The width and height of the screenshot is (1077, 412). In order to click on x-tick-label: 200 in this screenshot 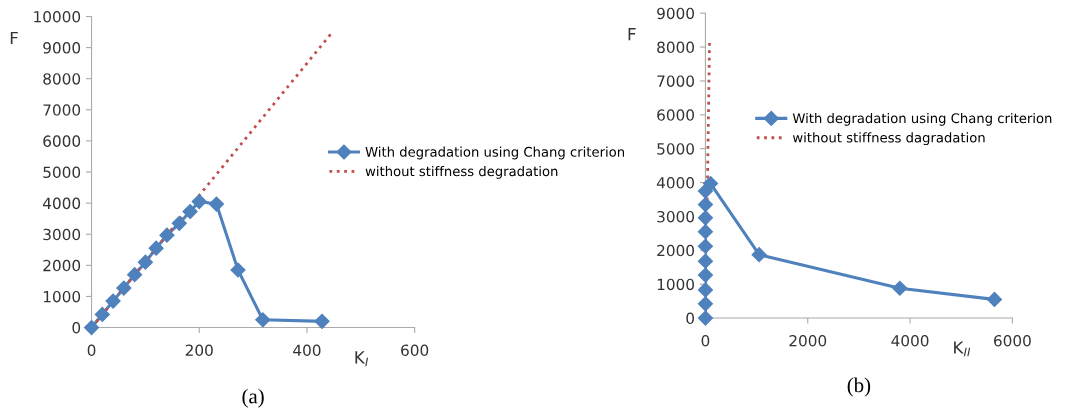, I will do `click(199, 350)`.